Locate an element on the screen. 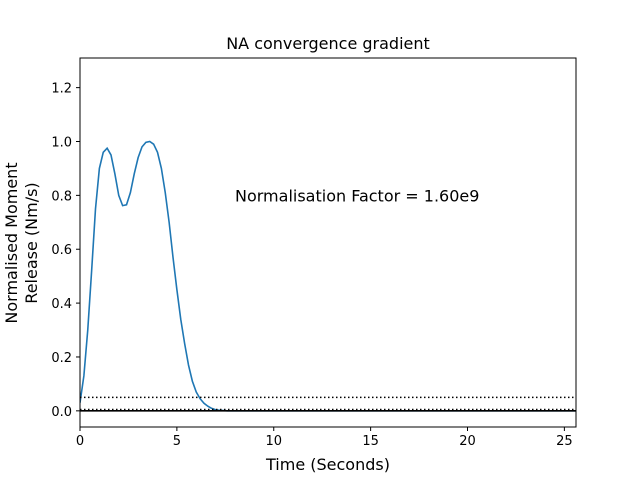 Image resolution: width=640 pixels, height=480 pixels. x-tick-label: 15 is located at coordinates (370, 441).